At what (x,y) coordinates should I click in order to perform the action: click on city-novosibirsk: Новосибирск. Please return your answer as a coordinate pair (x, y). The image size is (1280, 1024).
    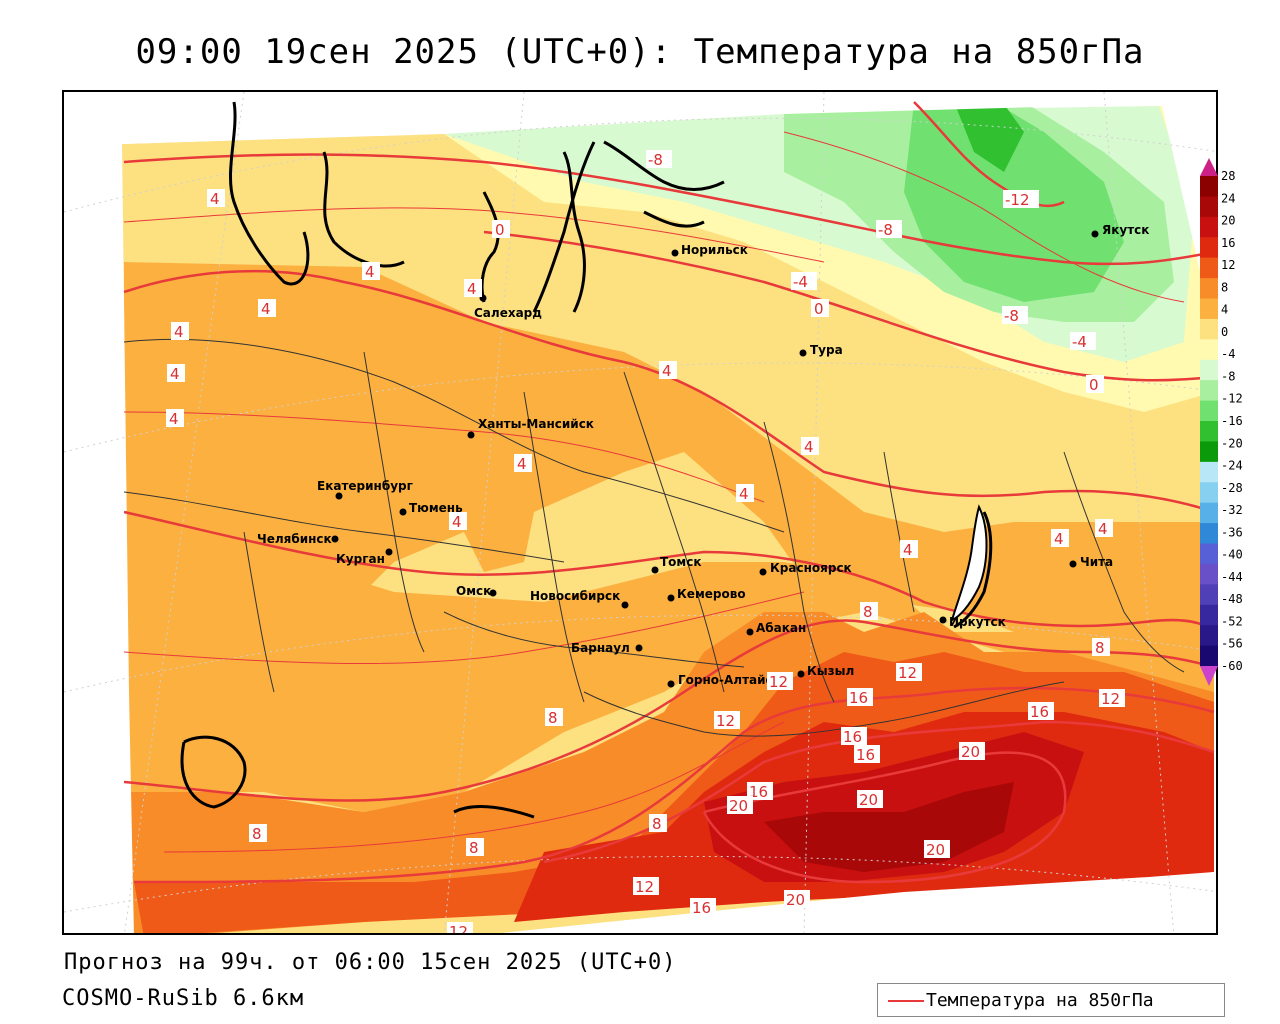
    Looking at the image, I should click on (579, 599).